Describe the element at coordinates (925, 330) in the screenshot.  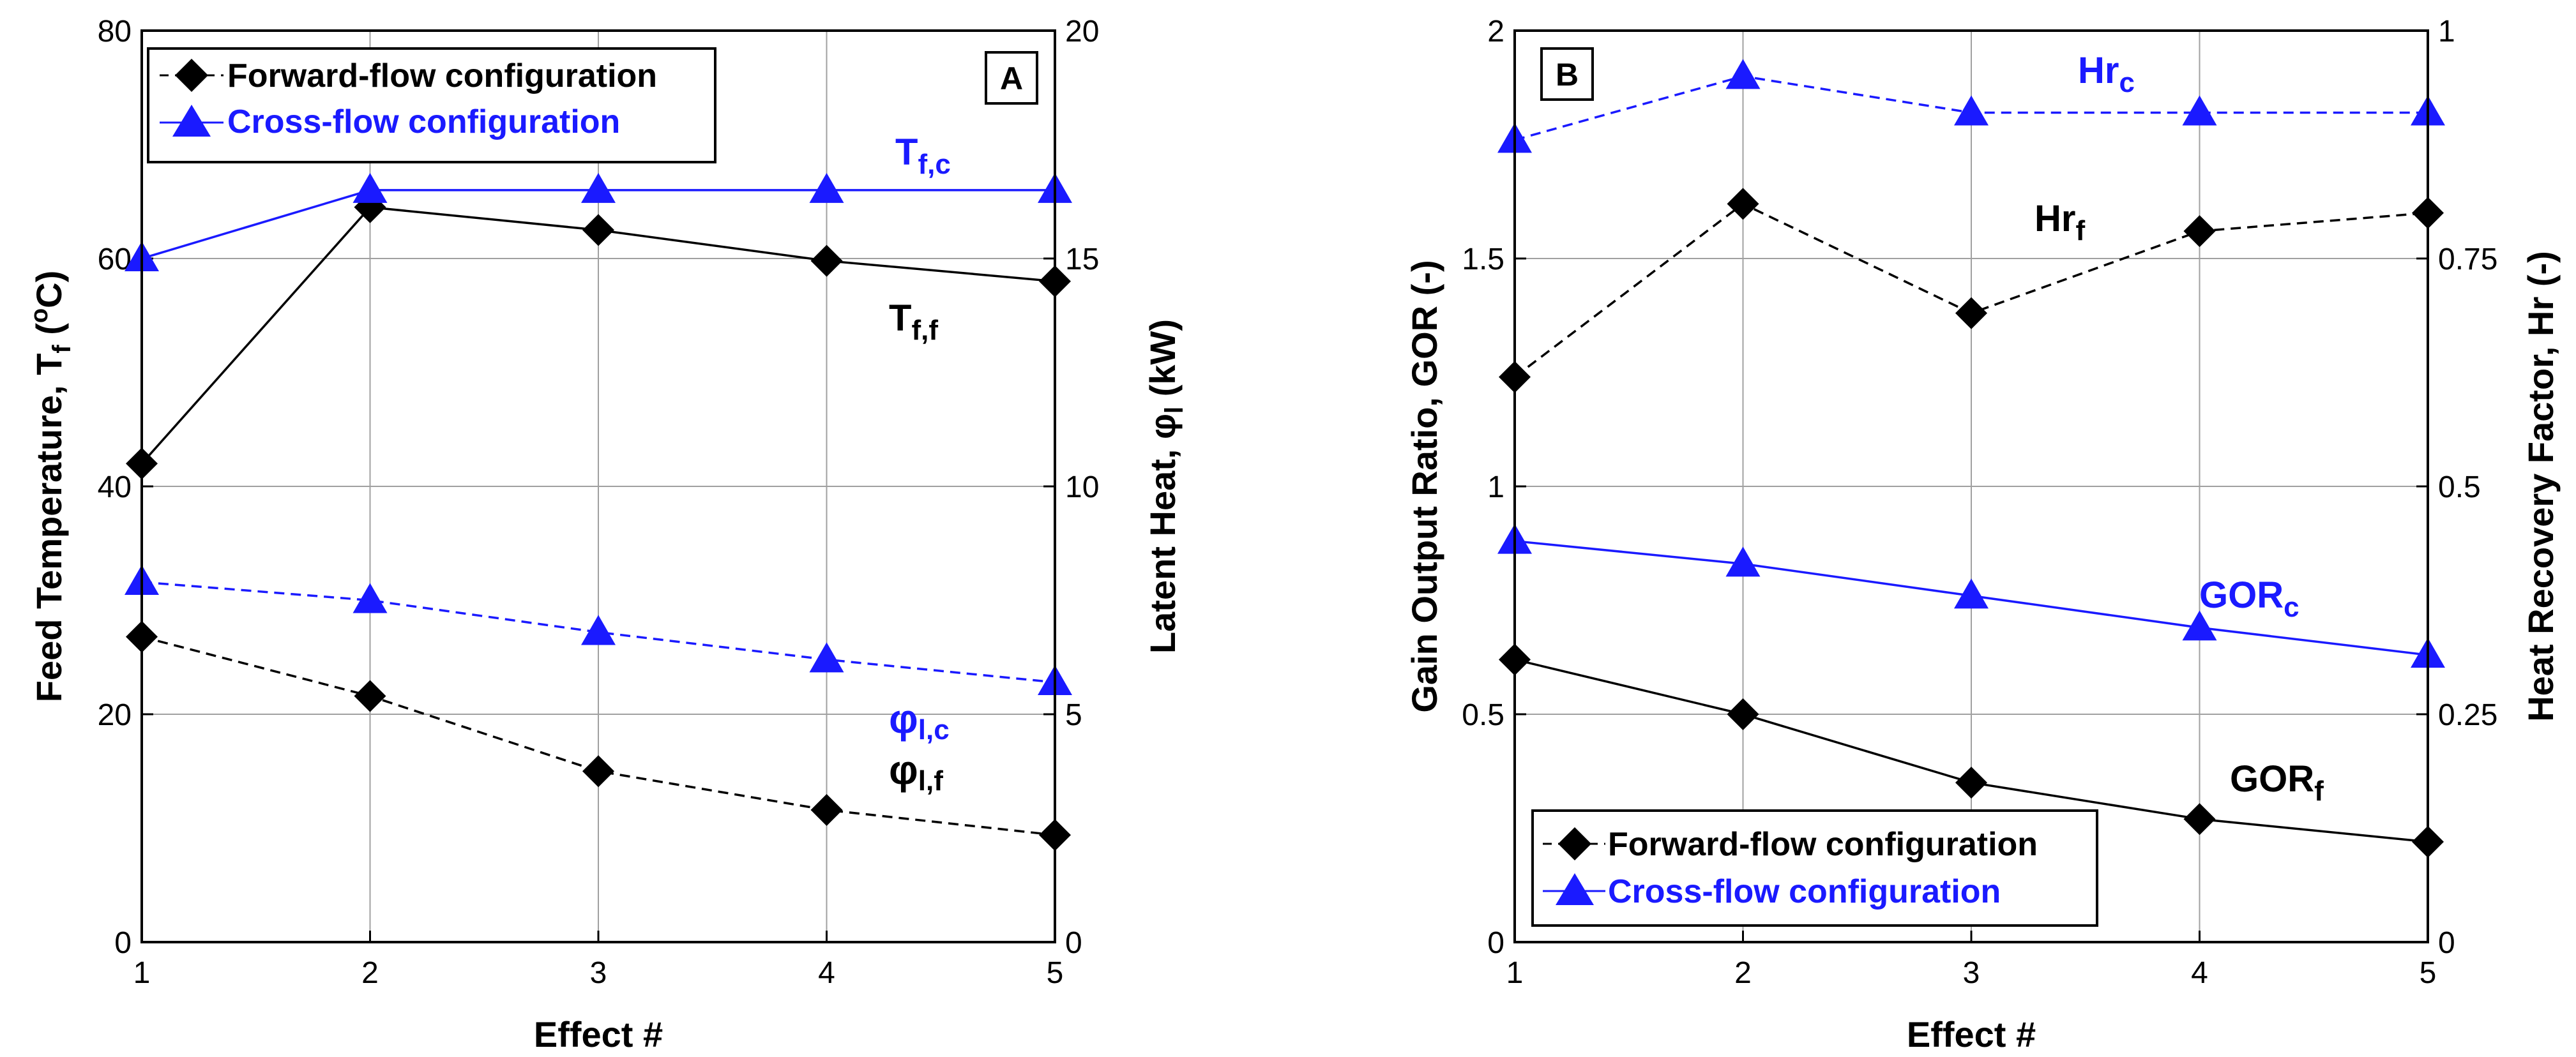
I see `annotation-tff-sub: f,f` at that location.